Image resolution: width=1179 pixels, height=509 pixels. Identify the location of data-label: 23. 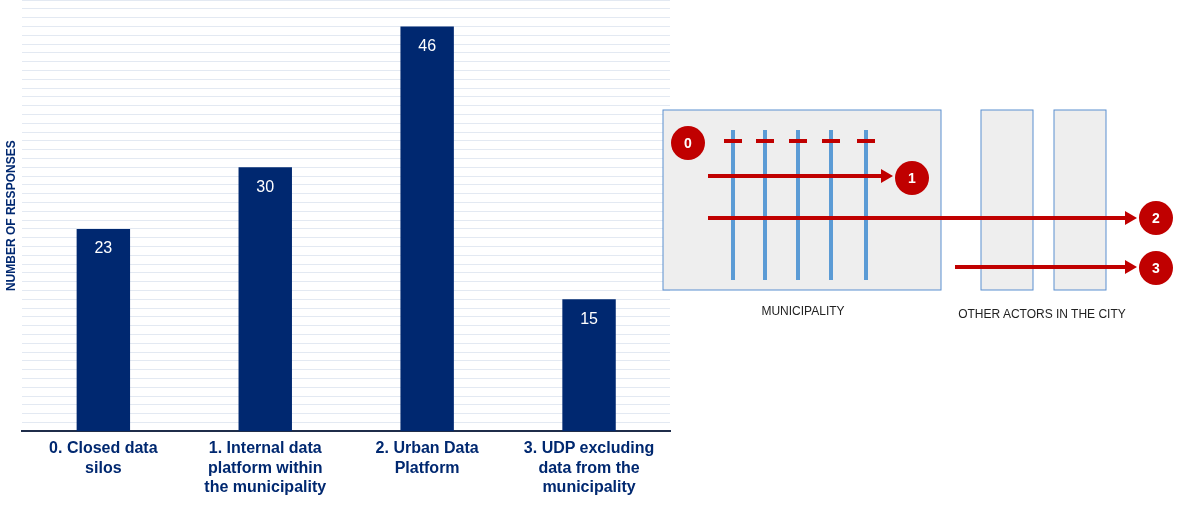
(103, 248).